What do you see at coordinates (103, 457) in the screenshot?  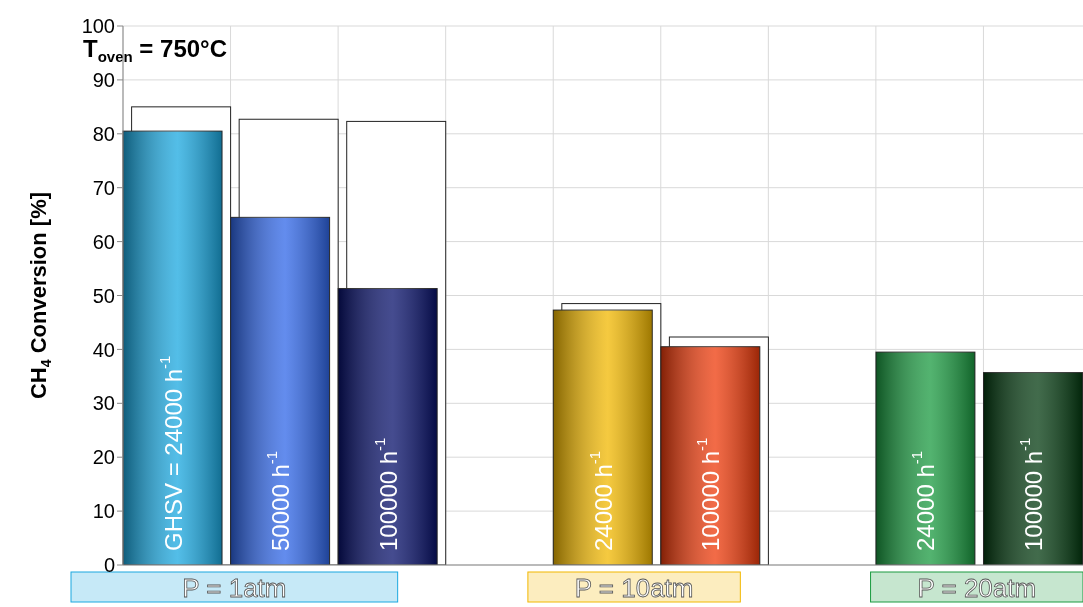 I see `y-tick-label: 20` at bounding box center [103, 457].